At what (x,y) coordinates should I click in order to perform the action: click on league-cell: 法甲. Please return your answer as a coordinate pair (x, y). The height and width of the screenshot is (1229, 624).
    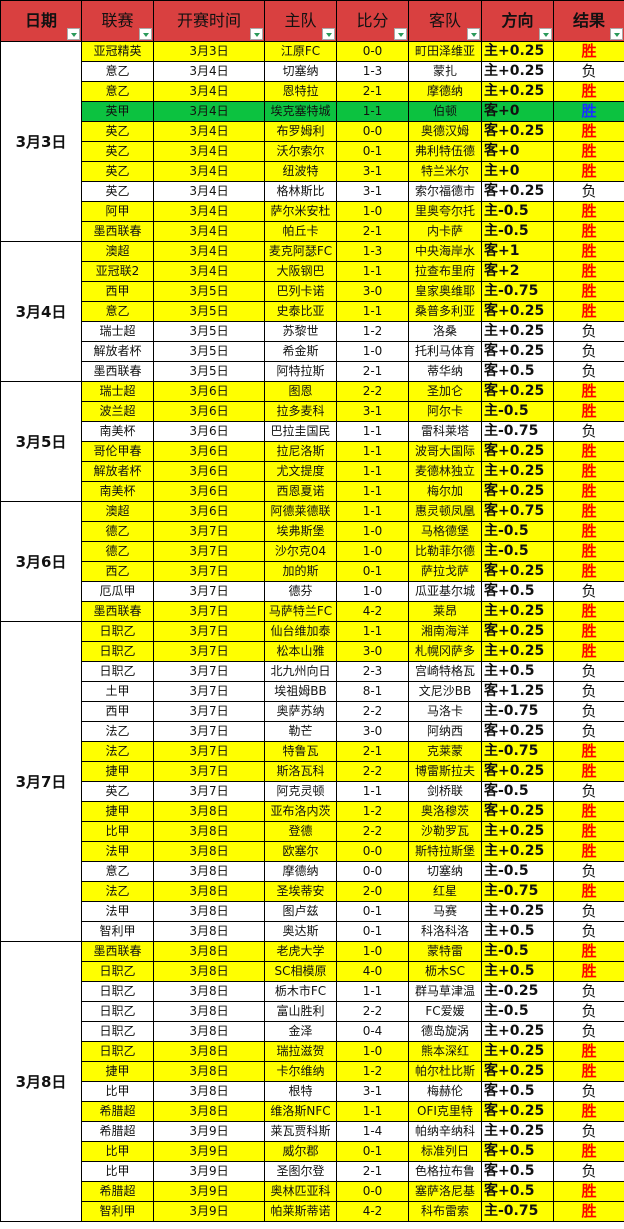
    Looking at the image, I should click on (117, 851).